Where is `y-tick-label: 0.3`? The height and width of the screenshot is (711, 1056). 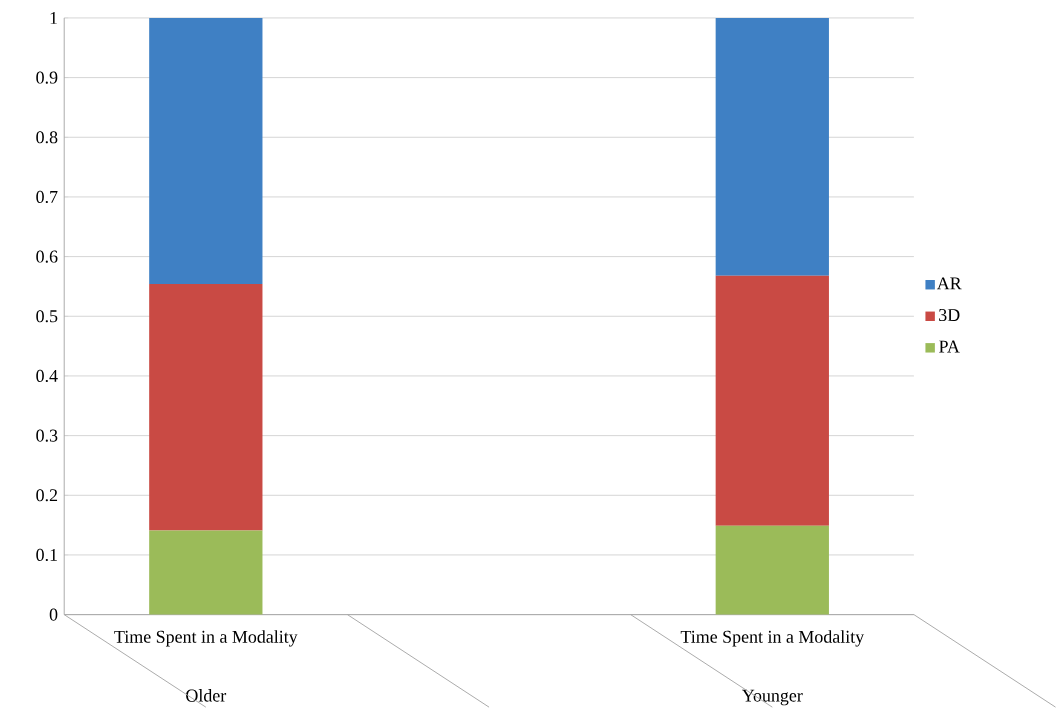
y-tick-label: 0.3 is located at coordinates (47, 435).